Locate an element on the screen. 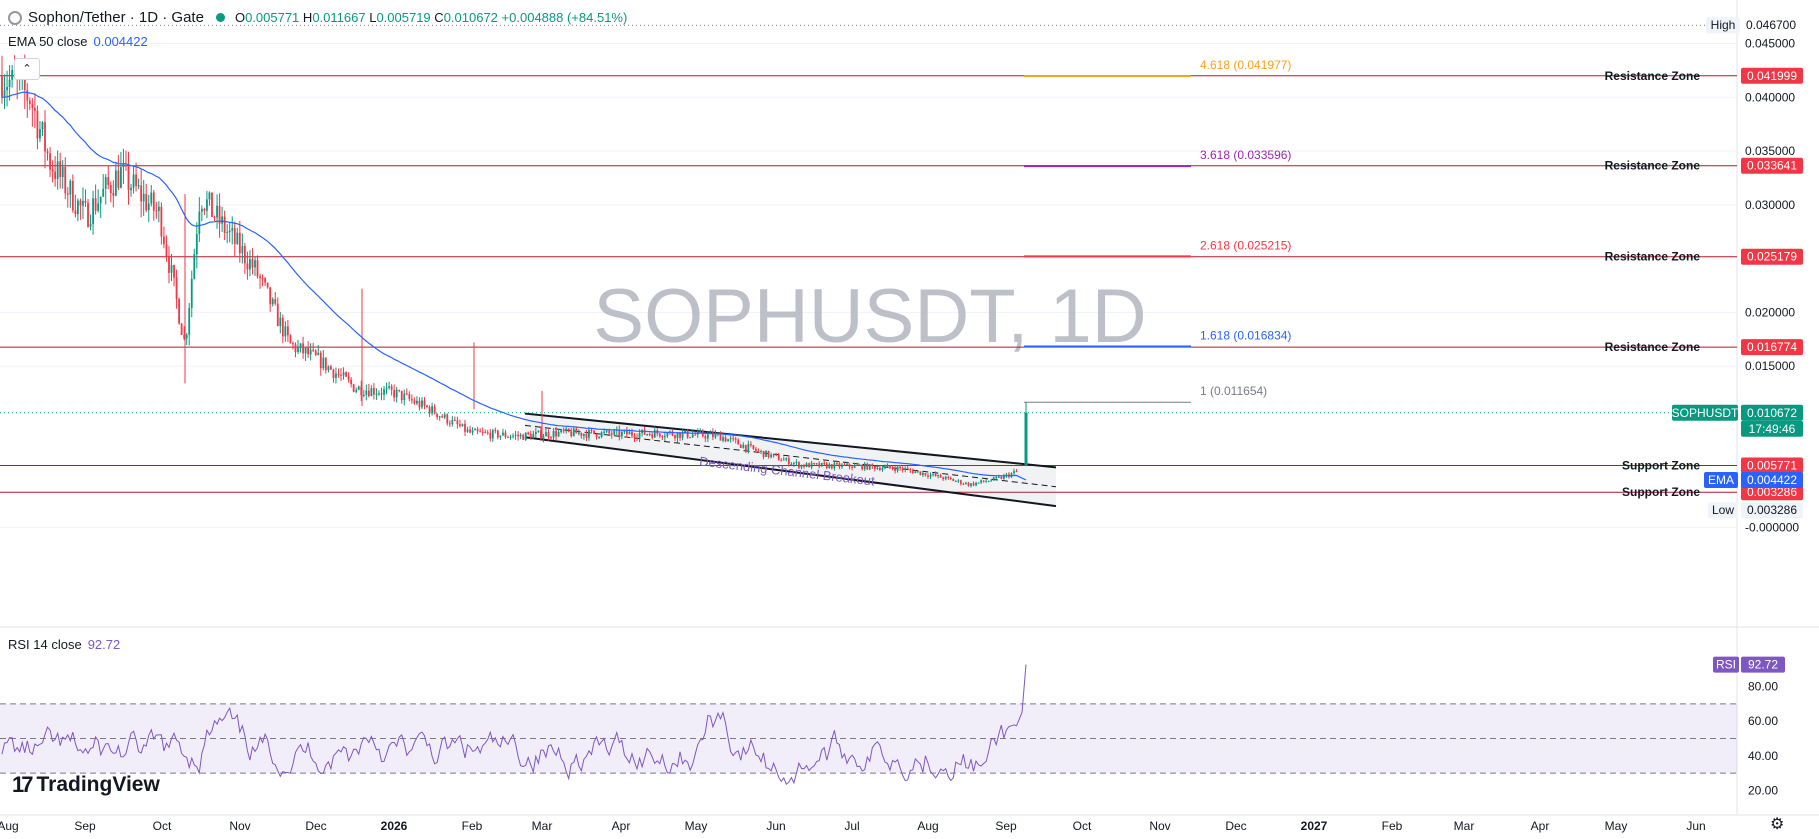 The width and height of the screenshot is (1819, 839). time-axis-label: Nov is located at coordinates (239, 826).